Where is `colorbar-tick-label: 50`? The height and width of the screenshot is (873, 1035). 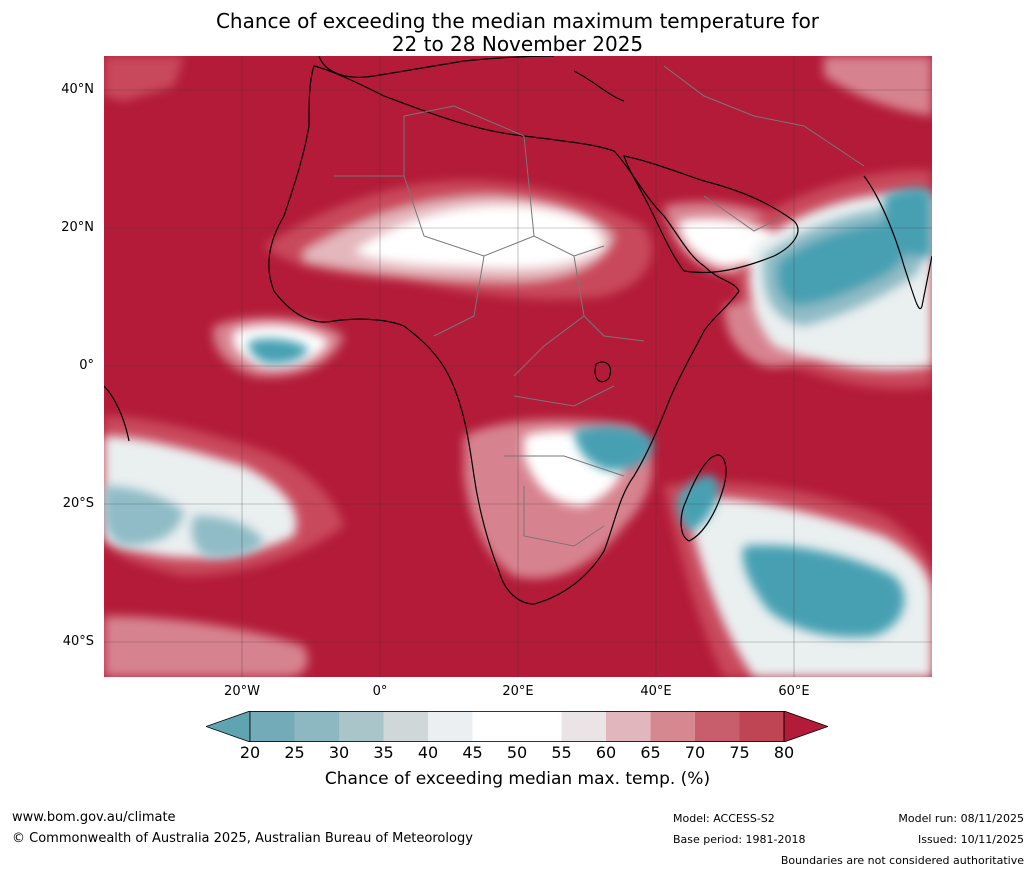 colorbar-tick-label: 50 is located at coordinates (517, 752).